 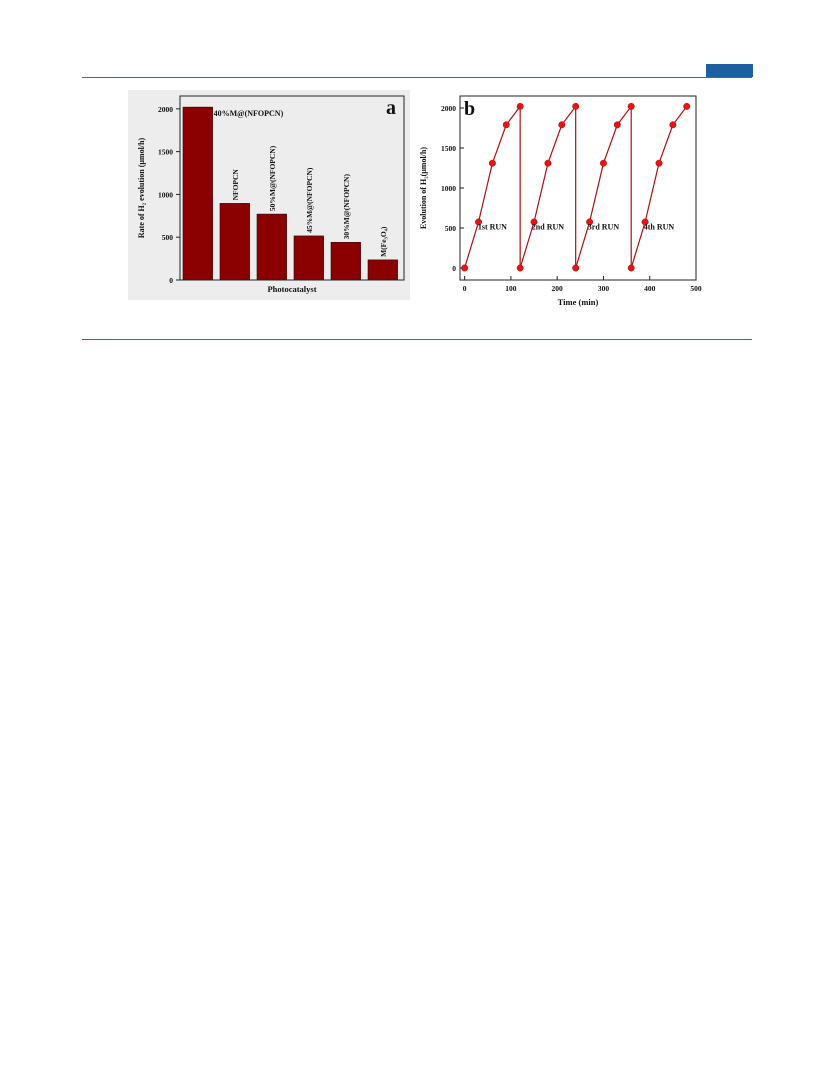 I want to click on x-tick-label: 0, so click(x=465, y=288).